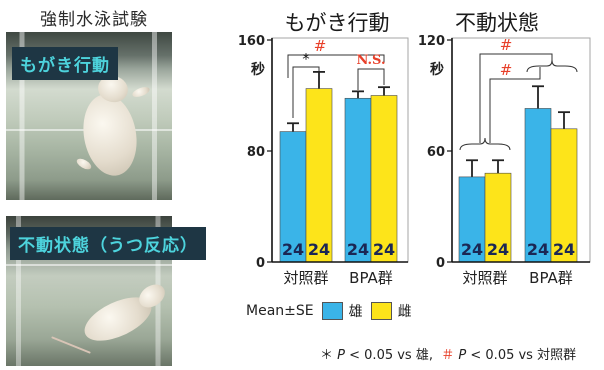 The height and width of the screenshot is (370, 604). Describe the element at coordinates (497, 23) in the screenshot. I see `chart-title: 不動状態` at that location.